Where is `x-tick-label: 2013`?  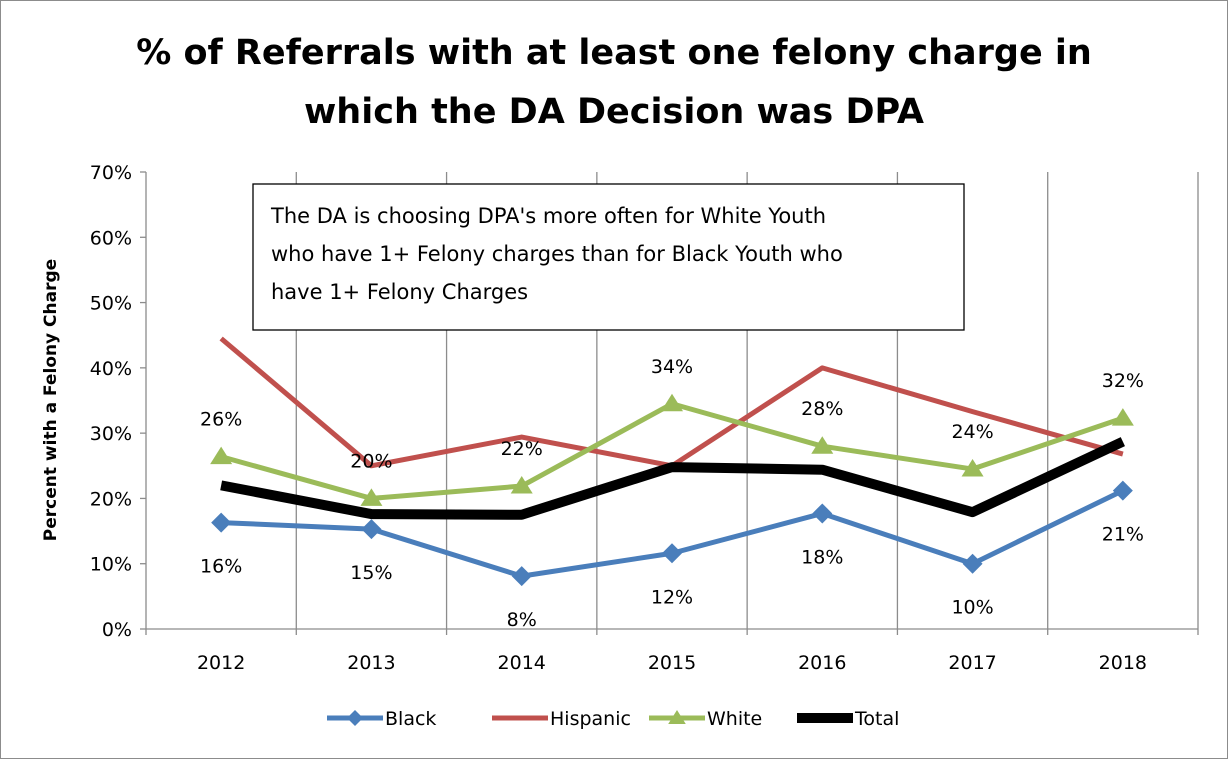 x-tick-label: 2013 is located at coordinates (371, 663).